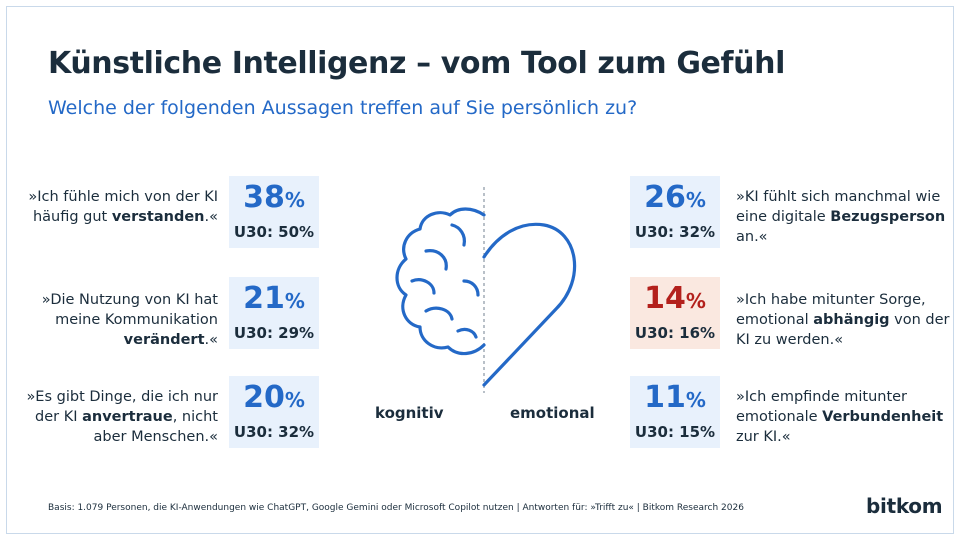  I want to click on statement-3-pre: »Es gibt Dinge, die ich nur der KI, so click(122, 407).